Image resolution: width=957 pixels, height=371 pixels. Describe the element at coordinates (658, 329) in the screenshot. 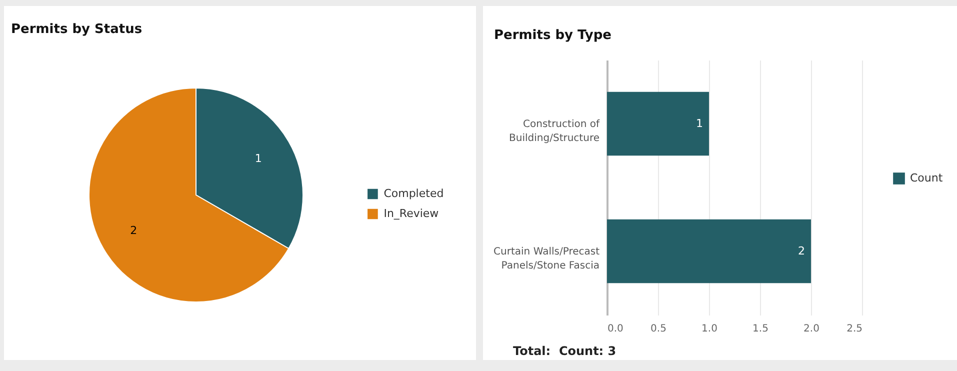

I see `x-tick-label: 0.5` at that location.